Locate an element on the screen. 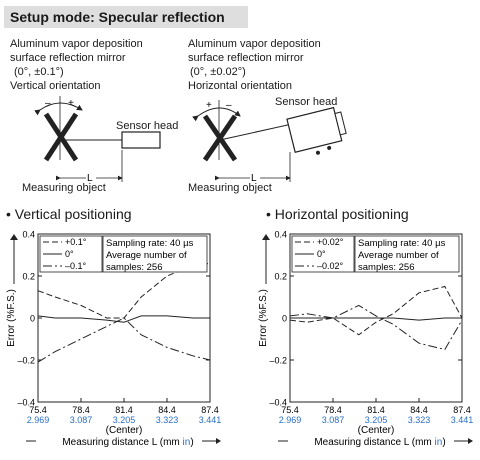 This screenshot has height=460, width=480. orientation-label: Vertical orientation is located at coordinates (55, 86).